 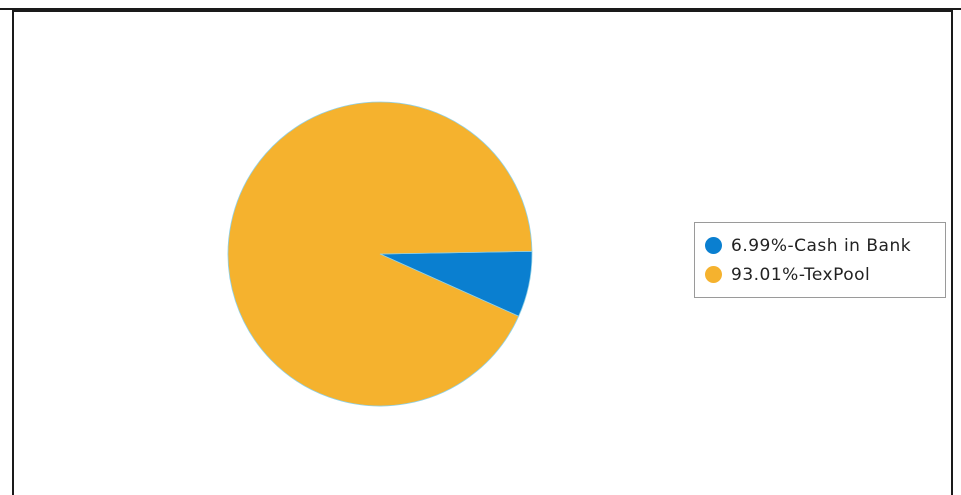 I want to click on chart-legend: 6.99%-Cash in Bank 93.01%-TexPool, so click(x=820, y=260).